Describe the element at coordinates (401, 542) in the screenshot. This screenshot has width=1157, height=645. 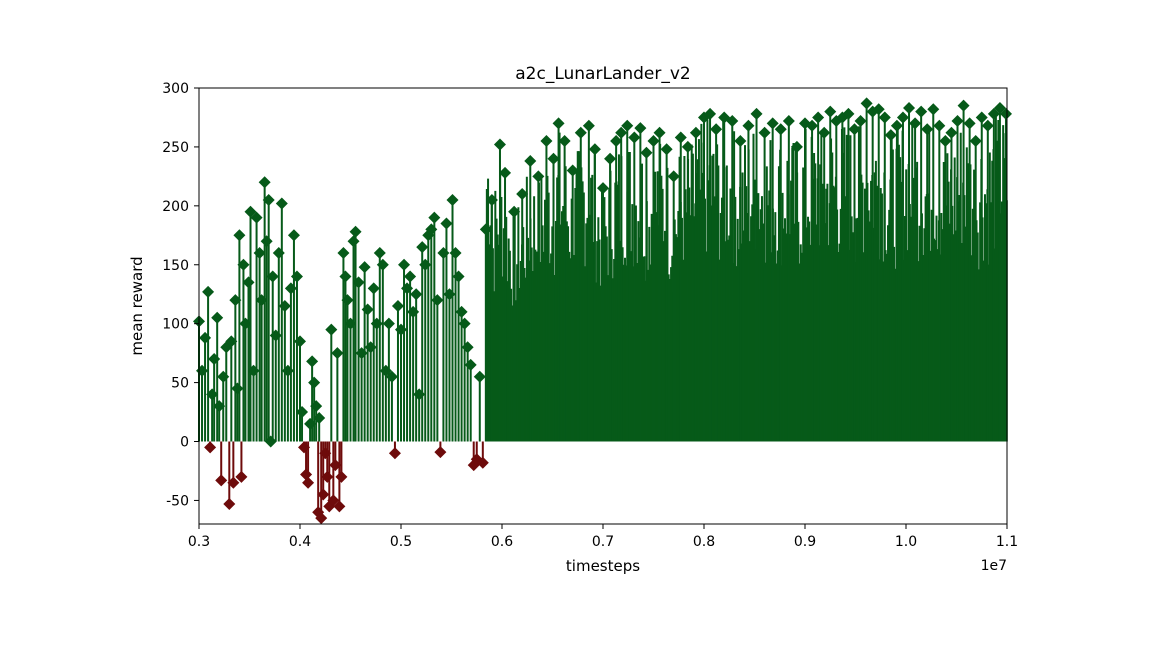
I see `x-tick-label: 0.5` at that location.